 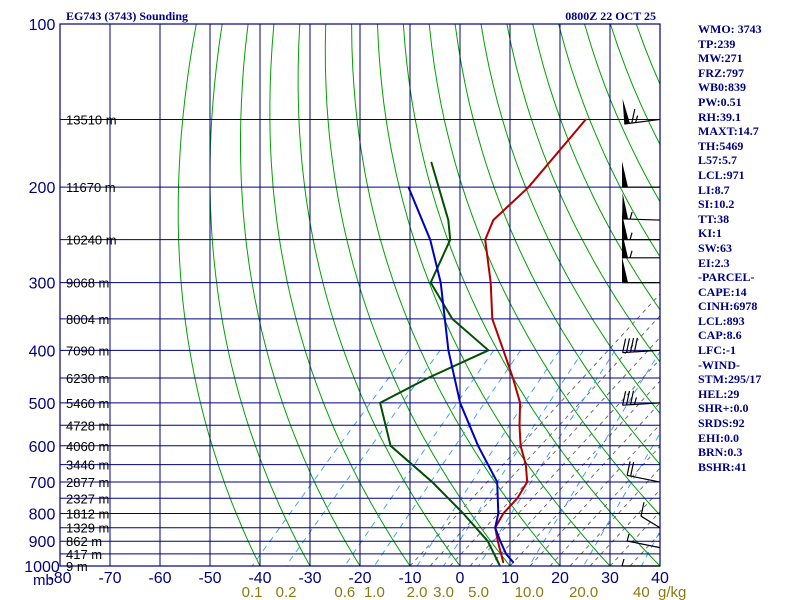 I want to click on temperature-tick-label: -10, so click(x=409, y=578).